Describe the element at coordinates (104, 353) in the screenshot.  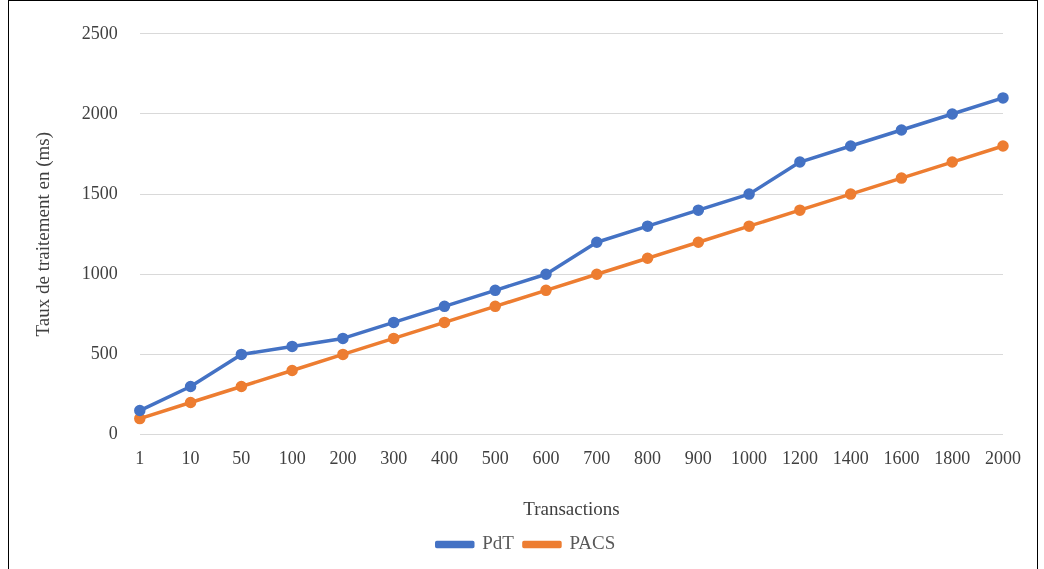
I see `y-tick-label: 500` at that location.